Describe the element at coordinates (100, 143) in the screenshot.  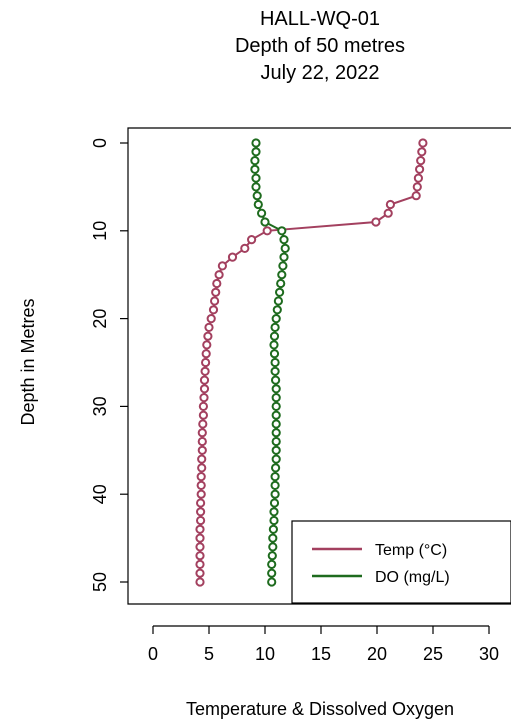
I see `y-tick-label: 0` at that location.